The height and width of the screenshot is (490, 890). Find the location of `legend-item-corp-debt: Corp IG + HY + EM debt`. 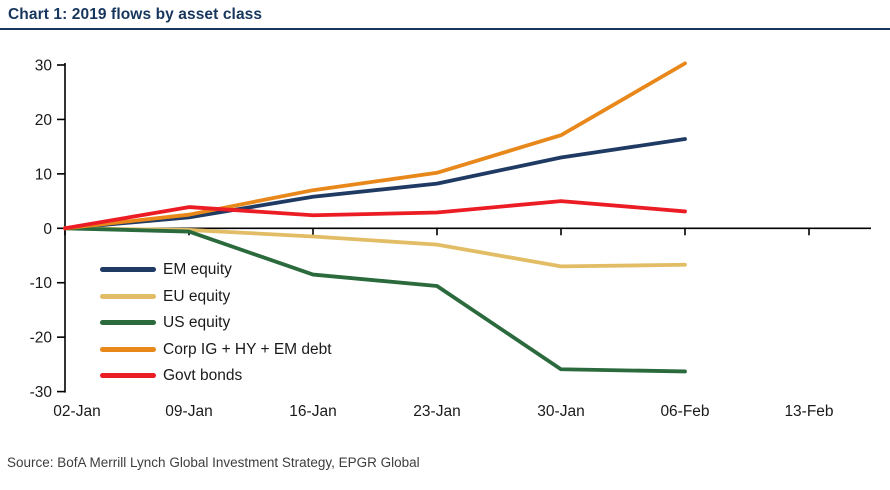

legend-item-corp-debt: Corp IG + HY + EM debt is located at coordinates (216, 349).